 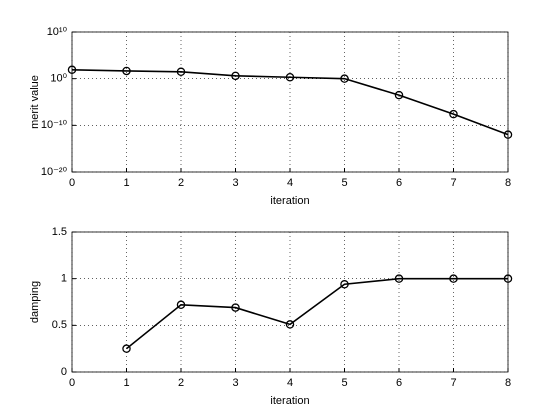 I want to click on y-axis-label: damping, so click(x=35, y=302).